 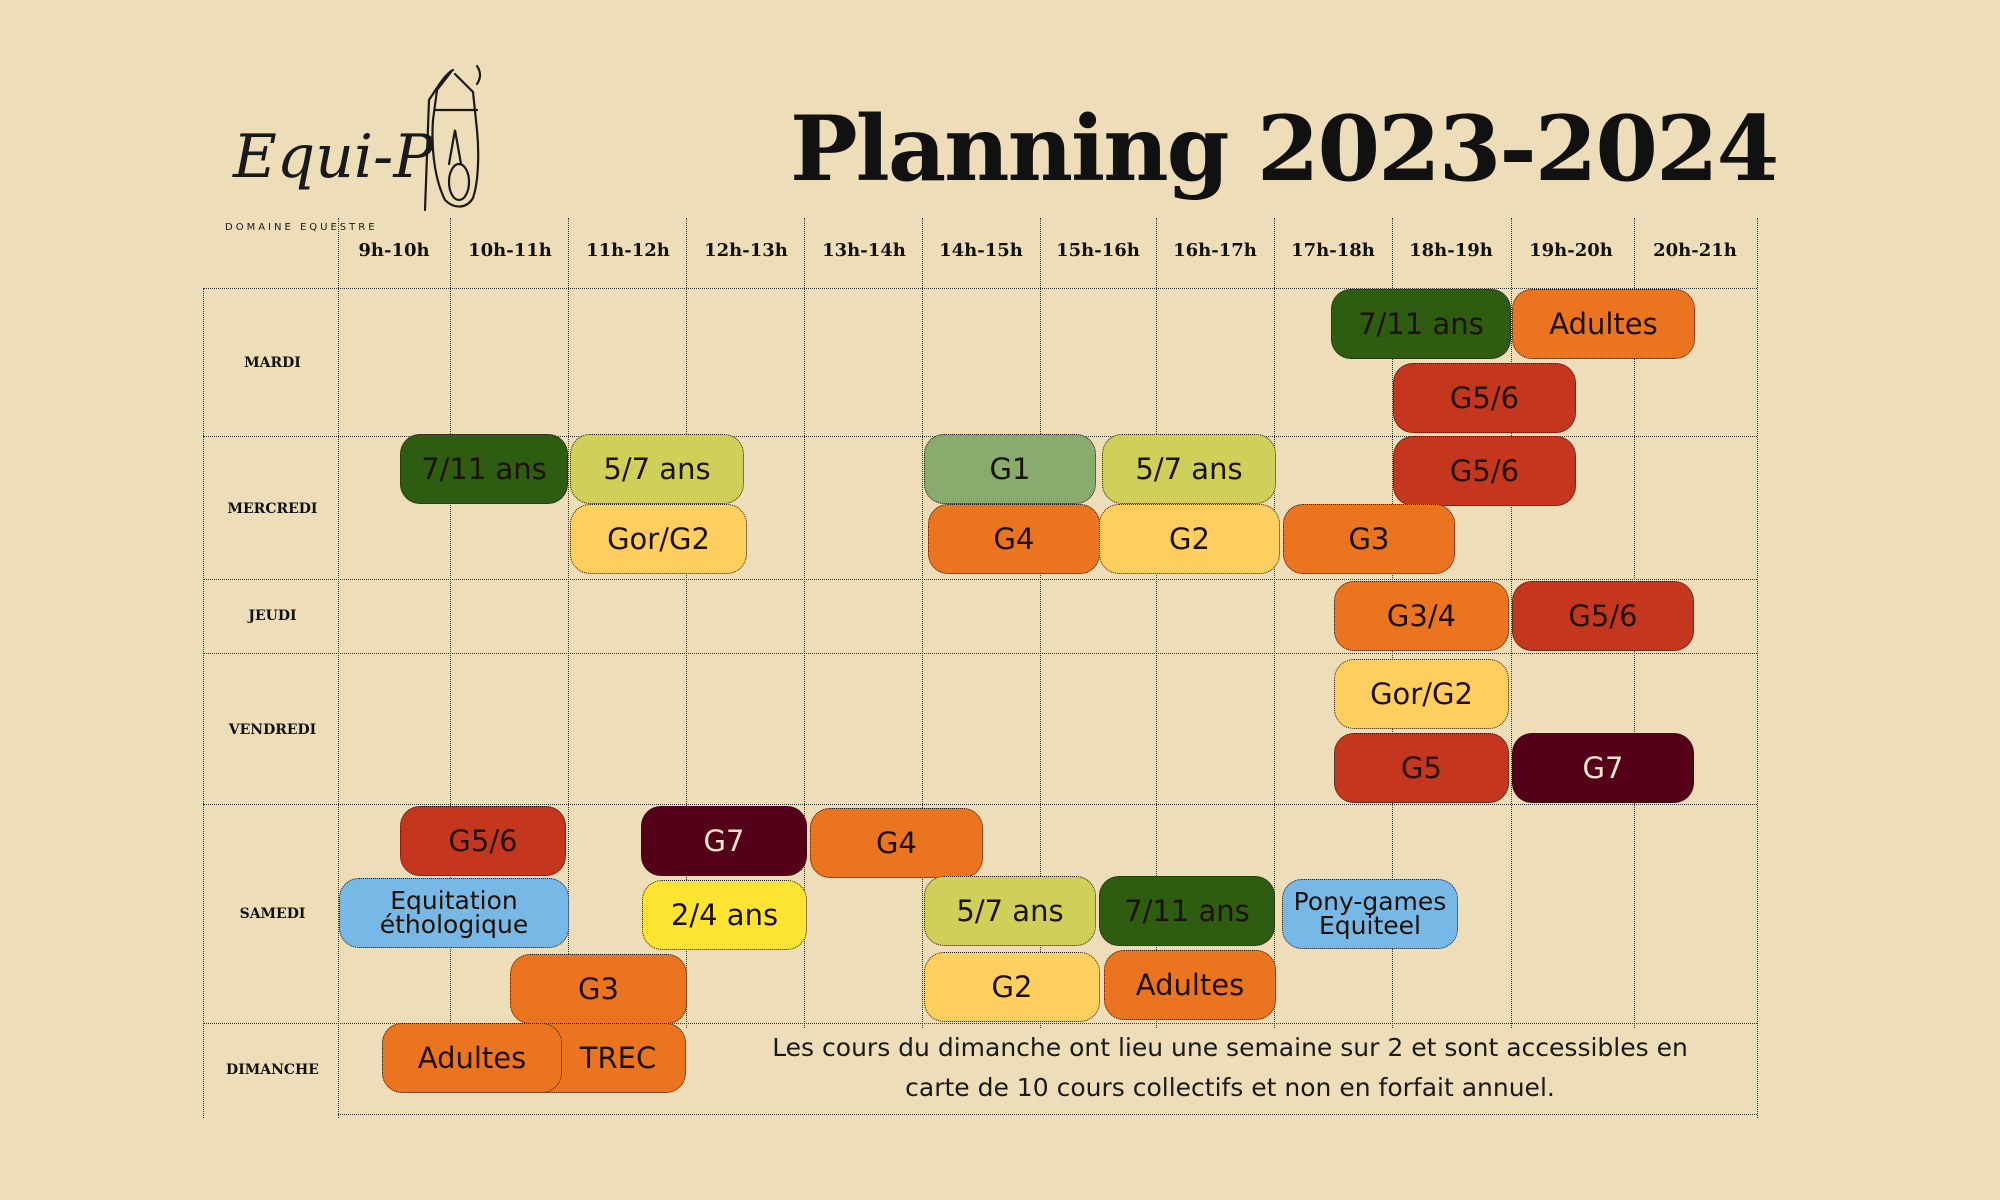 What do you see at coordinates (1333, 250) in the screenshot?
I see `time-header: 17h-18h` at bounding box center [1333, 250].